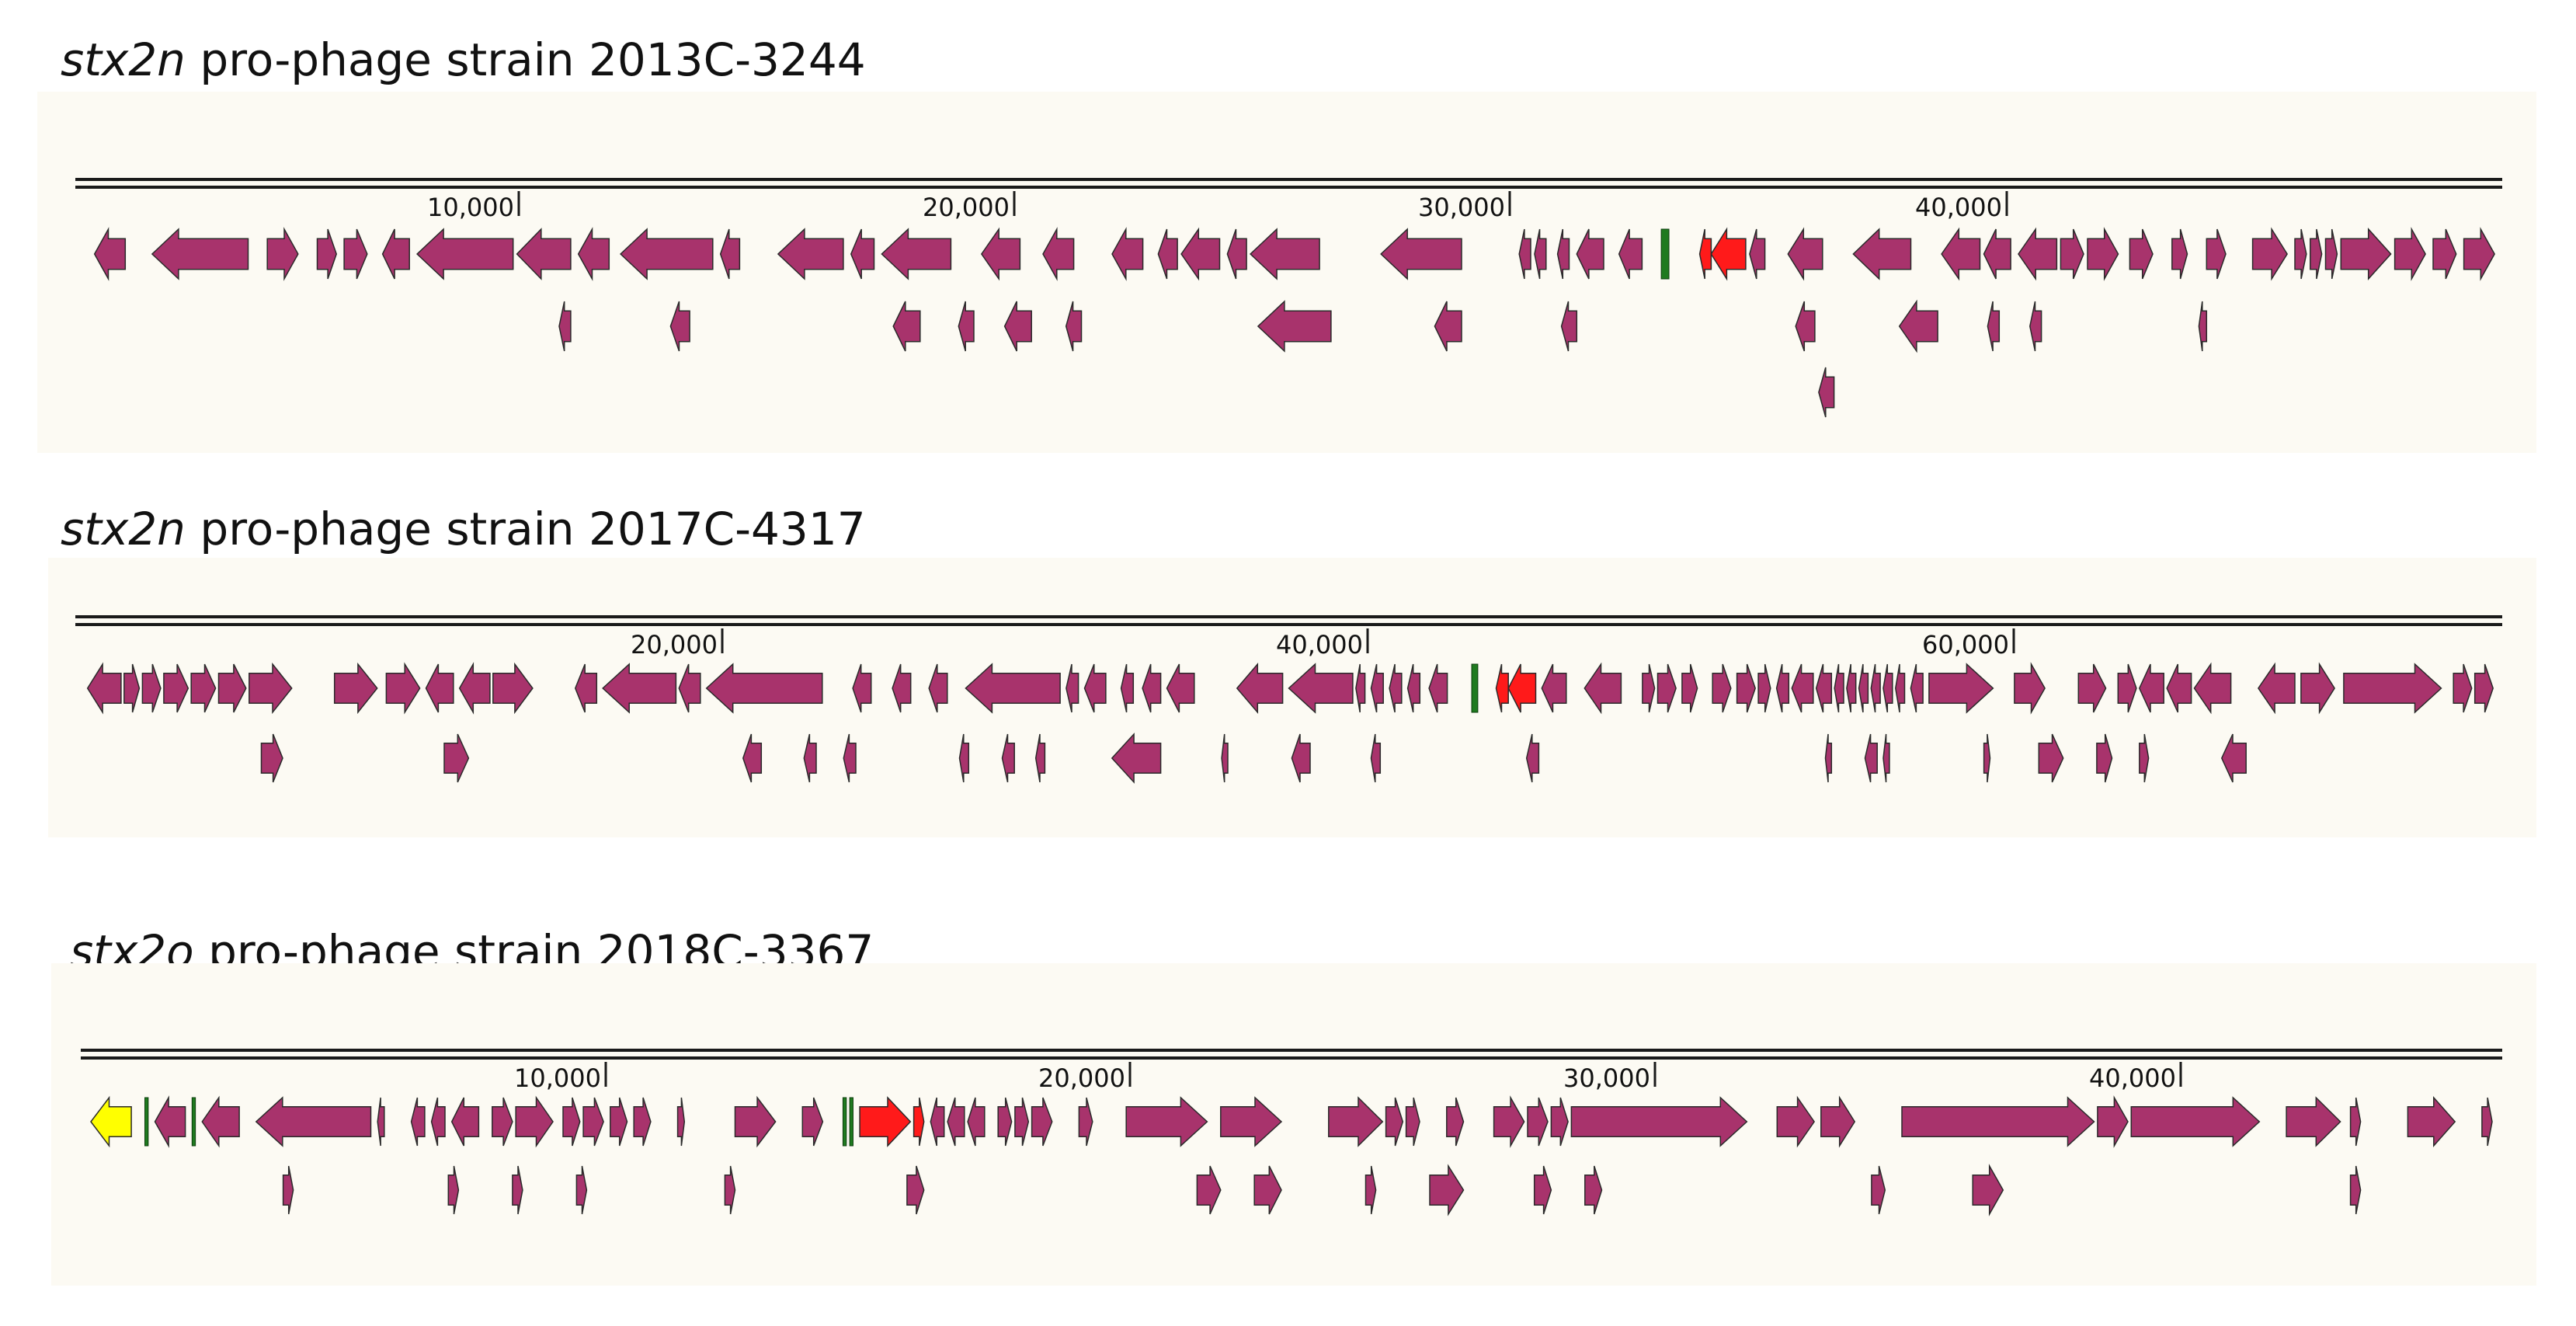 The image size is (2576, 1326). What do you see at coordinates (1288, 699) in the screenshot?
I see `panel-2-genome-map: 20,000 40,000 60,000` at bounding box center [1288, 699].